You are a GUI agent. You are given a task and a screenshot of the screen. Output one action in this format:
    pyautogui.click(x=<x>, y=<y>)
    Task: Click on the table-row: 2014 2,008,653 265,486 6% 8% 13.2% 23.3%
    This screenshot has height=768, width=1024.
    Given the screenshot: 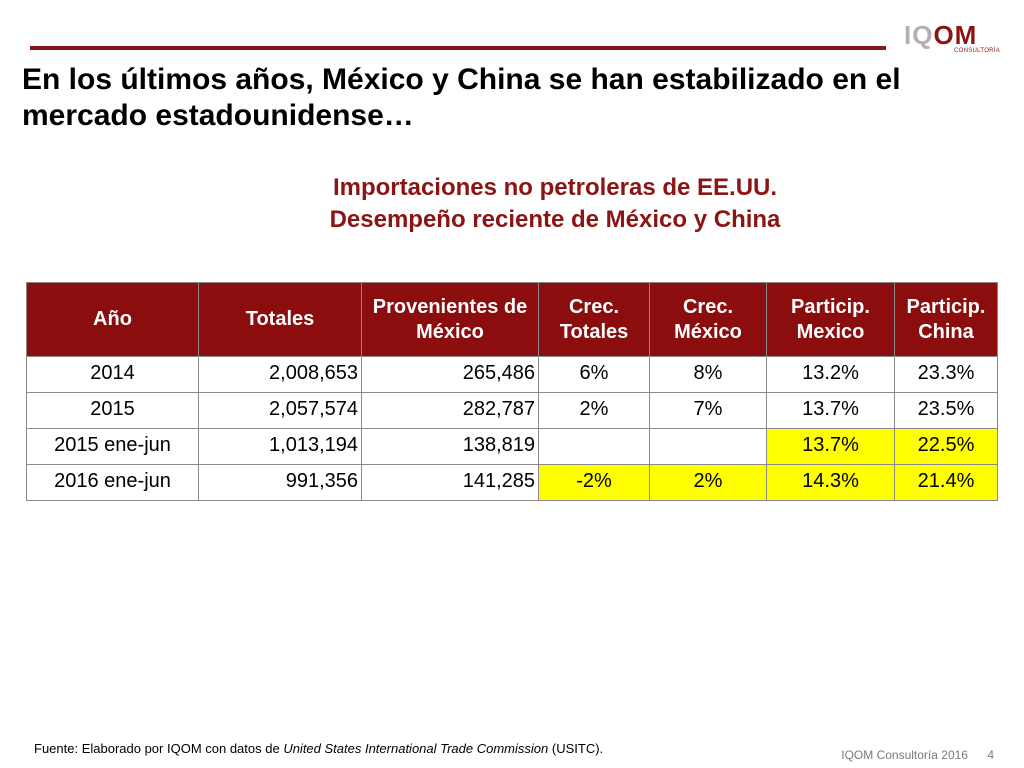 What is the action you would take?
    pyautogui.click(x=512, y=374)
    